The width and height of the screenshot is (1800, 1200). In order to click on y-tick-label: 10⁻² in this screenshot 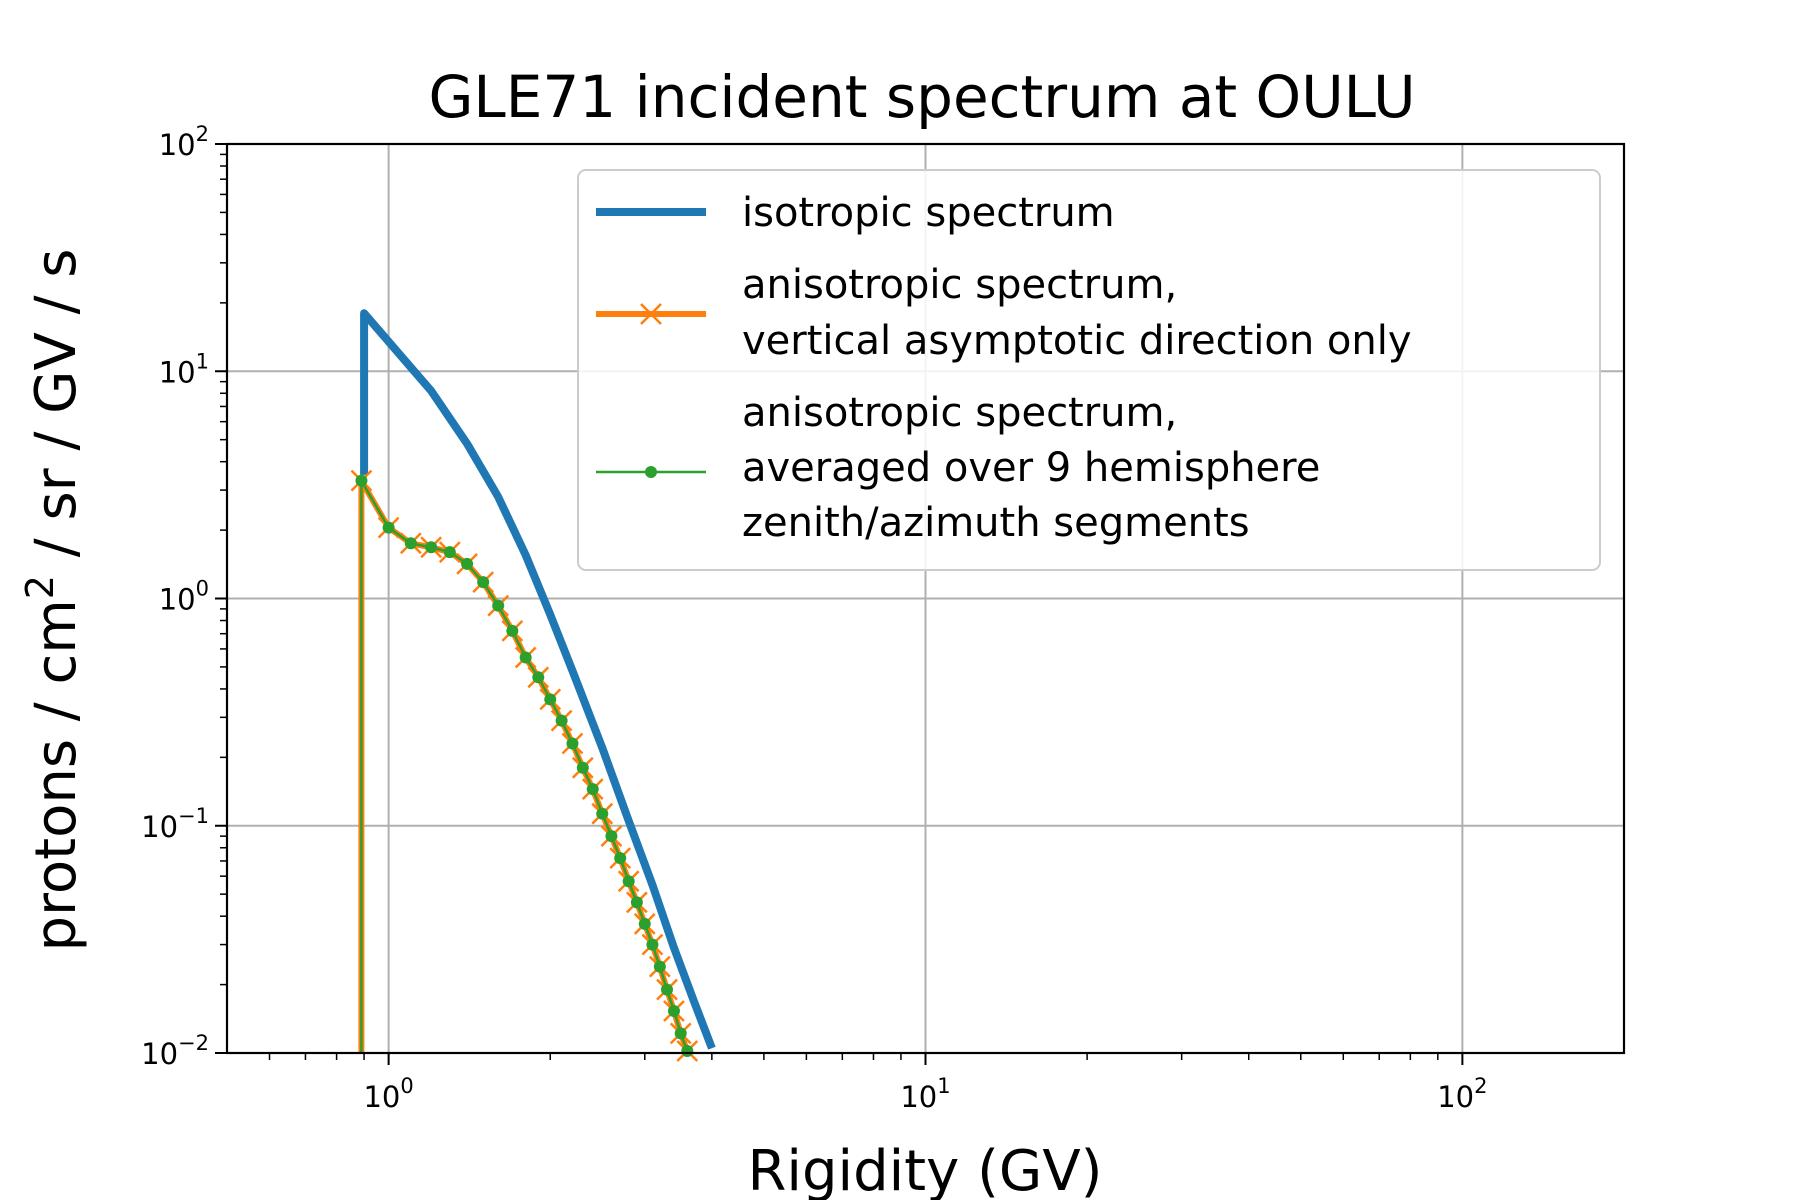, I will do `click(175, 1051)`.